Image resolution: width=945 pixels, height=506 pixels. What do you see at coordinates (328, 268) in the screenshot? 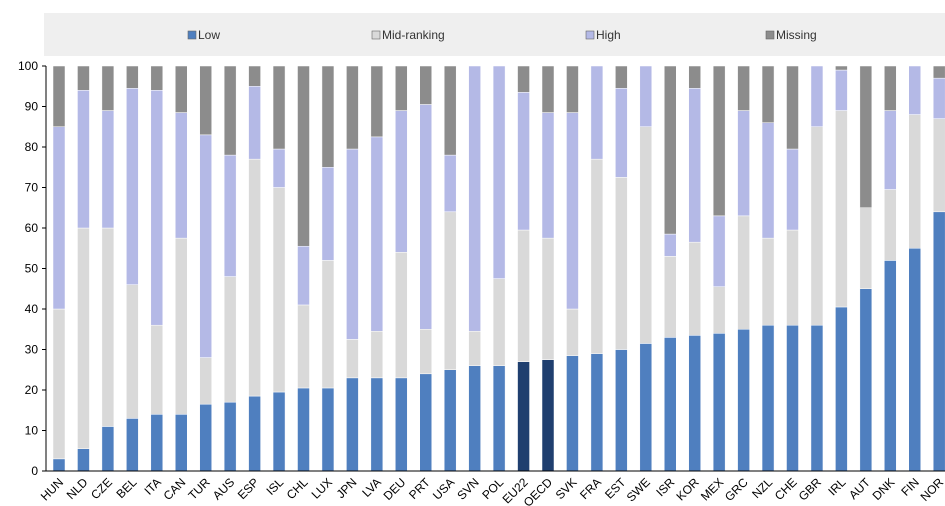
I see `bar-group-lux` at bounding box center [328, 268].